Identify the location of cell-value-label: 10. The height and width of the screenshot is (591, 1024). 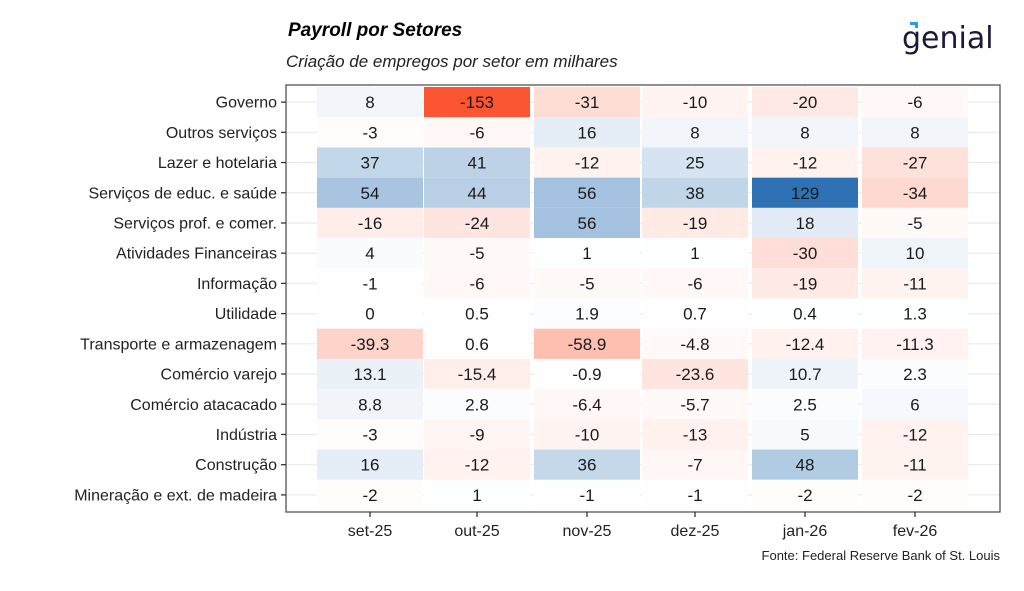
(915, 253).